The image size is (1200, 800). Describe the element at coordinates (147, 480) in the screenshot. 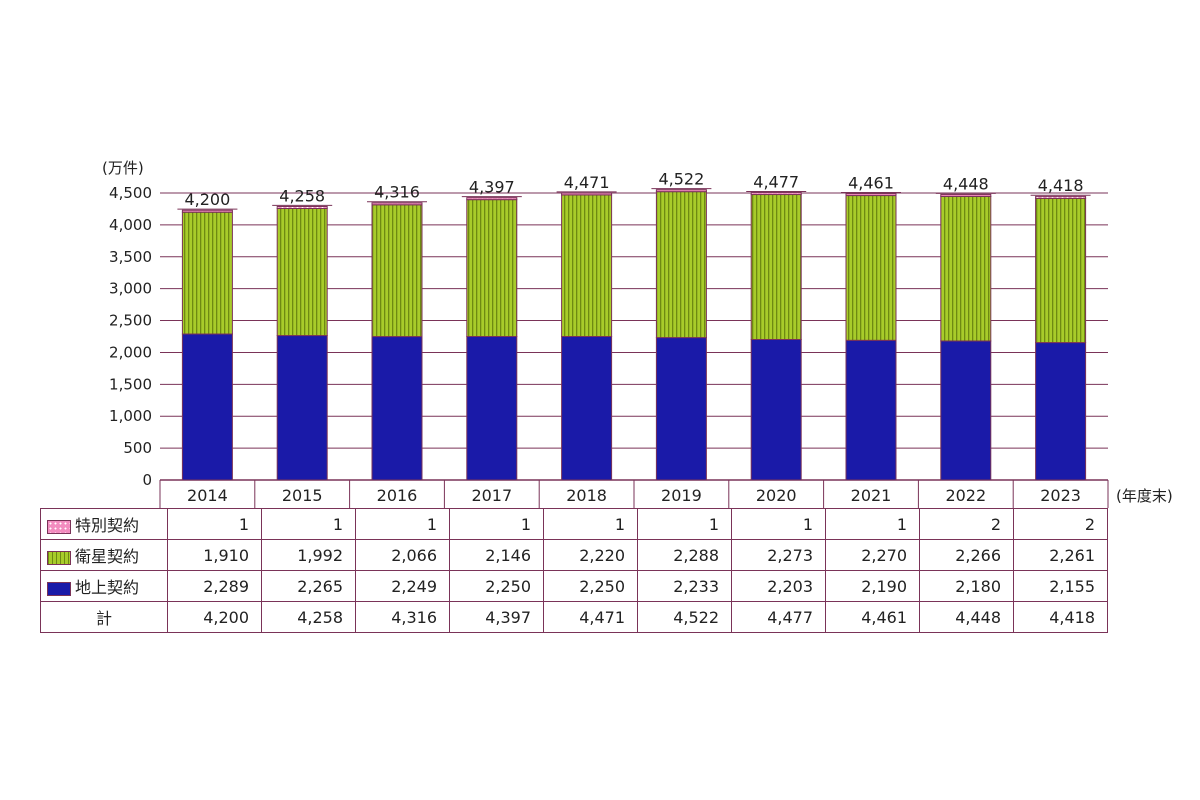

I see `y-tick-label: 0` at that location.